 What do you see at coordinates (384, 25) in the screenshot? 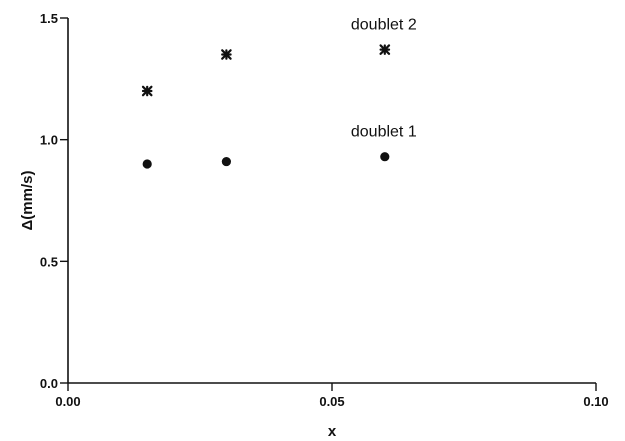
I see `series-label: doublet 2` at bounding box center [384, 25].